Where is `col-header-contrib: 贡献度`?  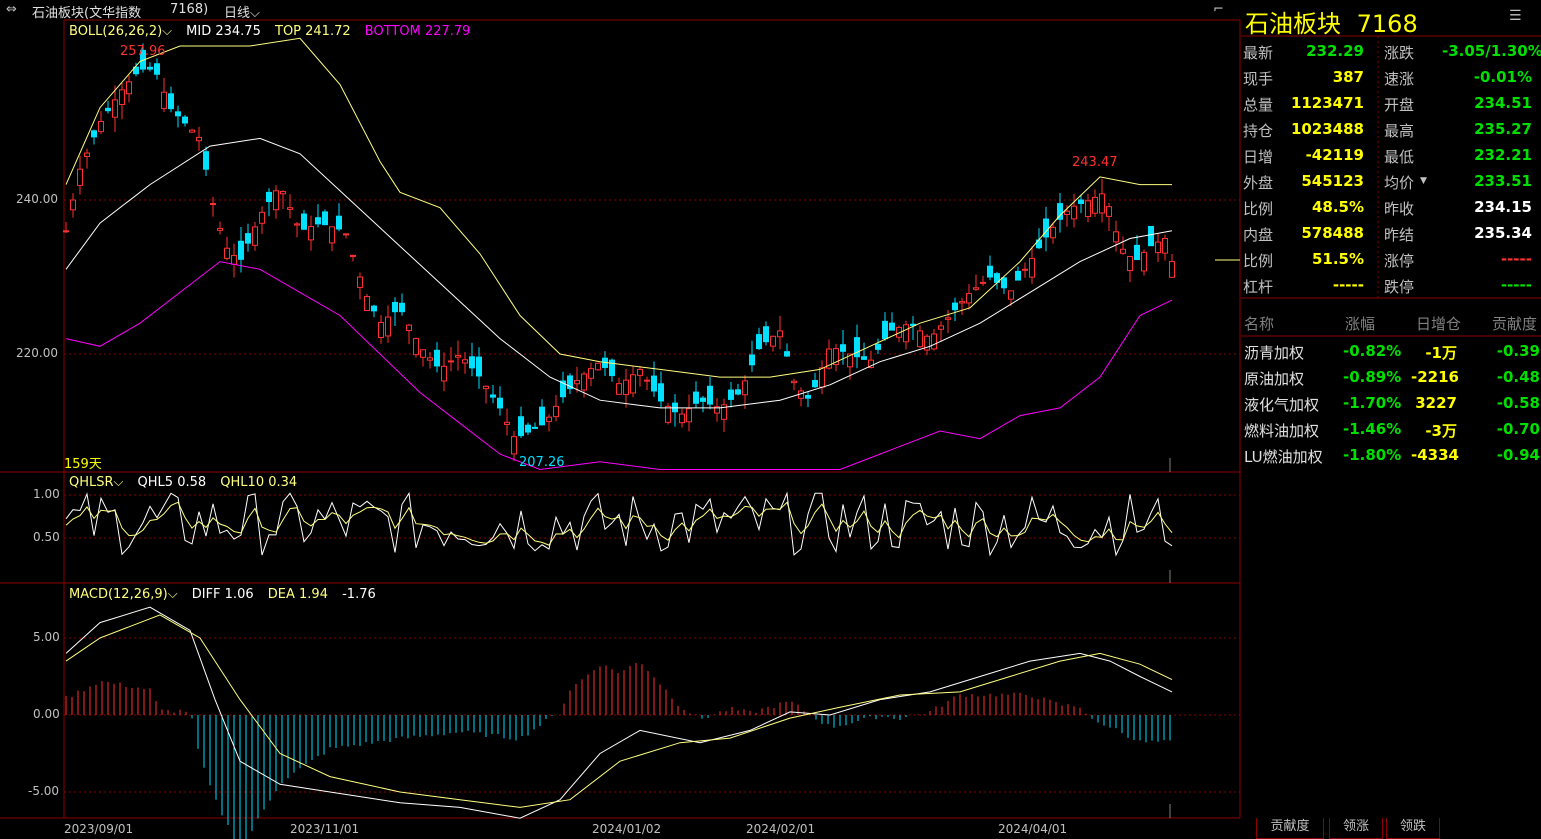
col-header-contrib: 贡献度 is located at coordinates (1515, 324).